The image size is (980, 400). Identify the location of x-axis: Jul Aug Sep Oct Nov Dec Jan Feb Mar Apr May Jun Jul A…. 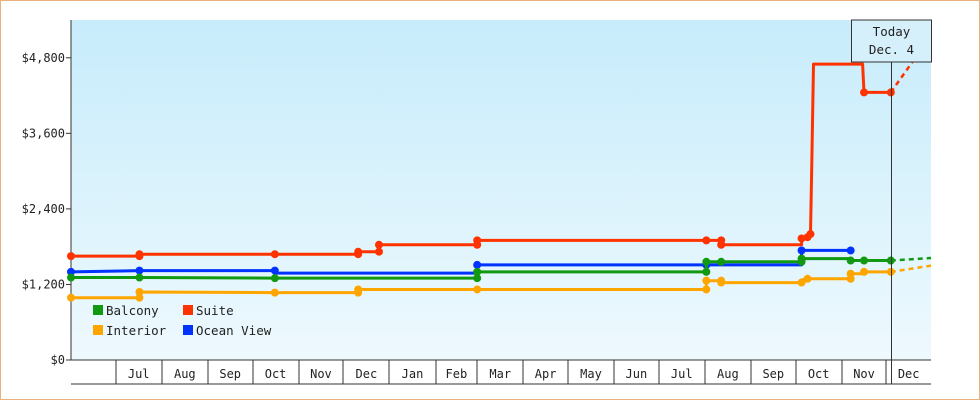
(501, 372).